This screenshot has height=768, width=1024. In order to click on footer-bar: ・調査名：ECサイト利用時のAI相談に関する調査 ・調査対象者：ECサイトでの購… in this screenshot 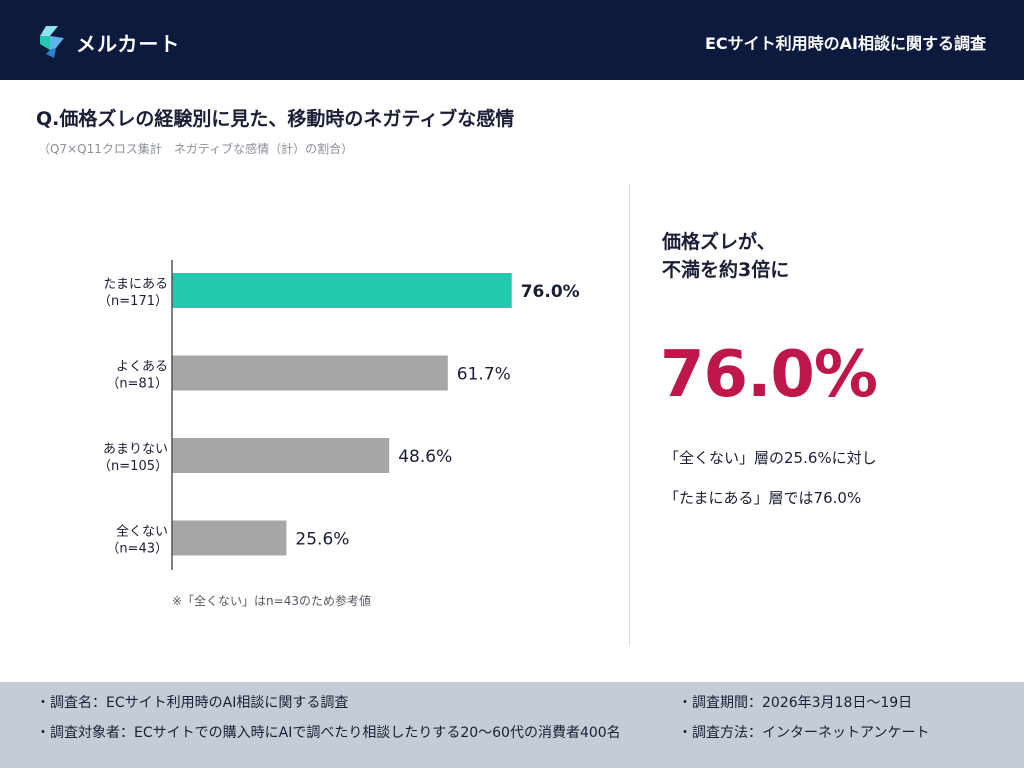, I will do `click(512, 725)`.